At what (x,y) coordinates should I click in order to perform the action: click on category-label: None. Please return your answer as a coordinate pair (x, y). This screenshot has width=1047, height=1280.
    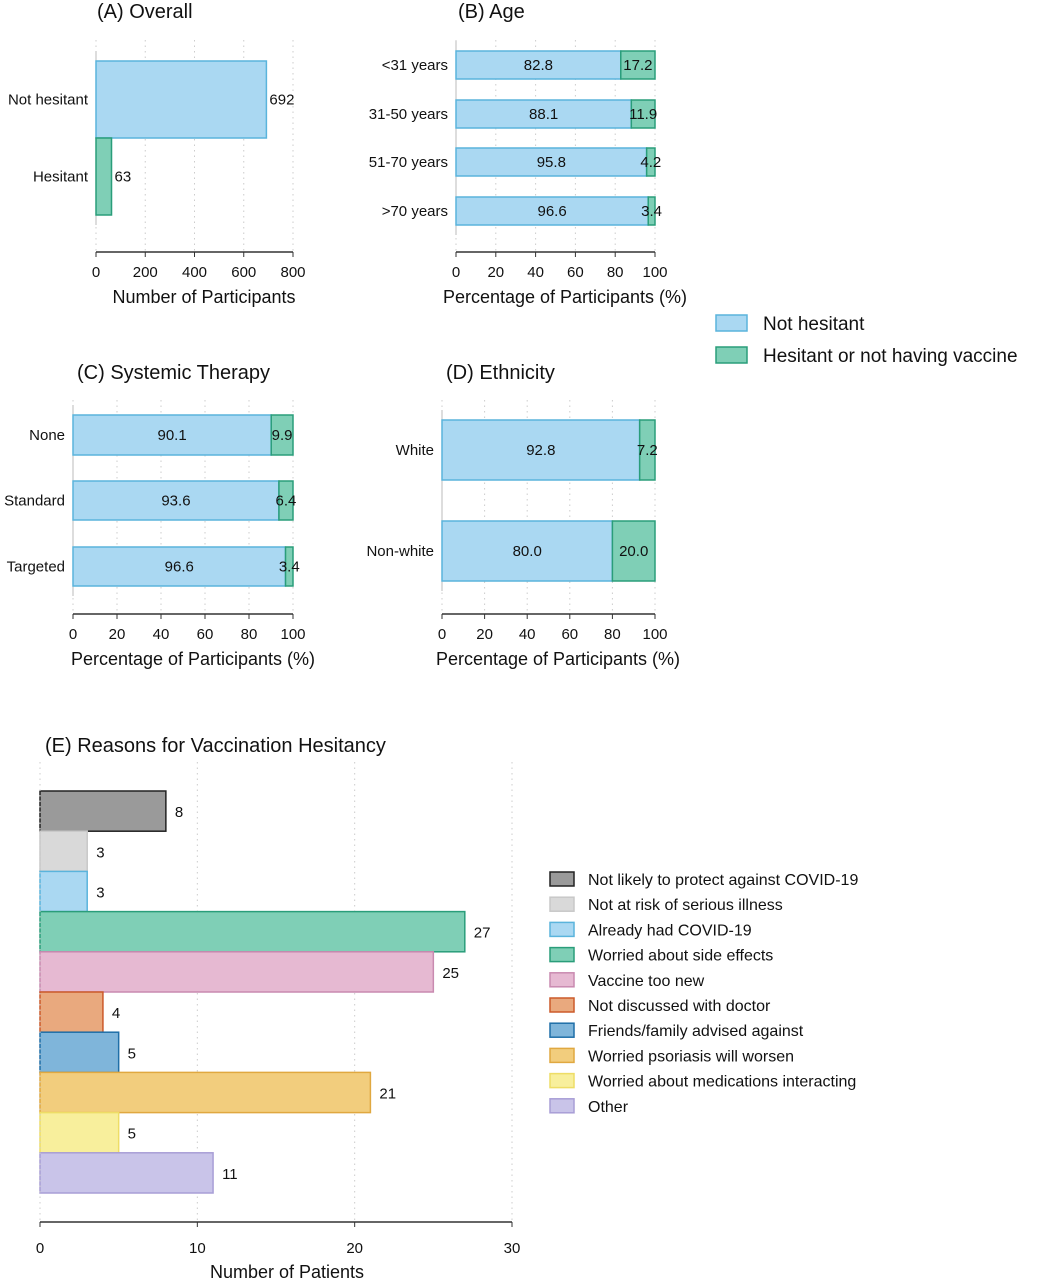
    Looking at the image, I should click on (47, 435).